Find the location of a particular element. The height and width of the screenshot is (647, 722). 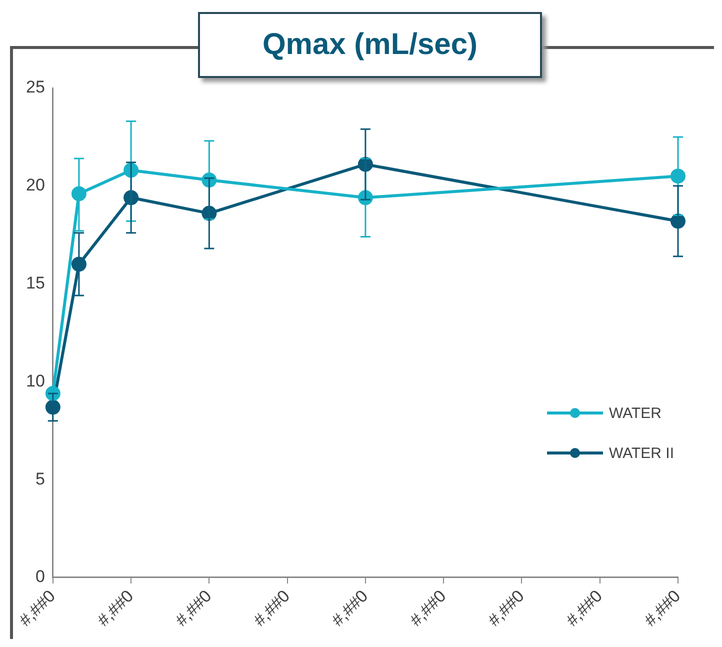

y-tick-label: 15 is located at coordinates (35, 282).